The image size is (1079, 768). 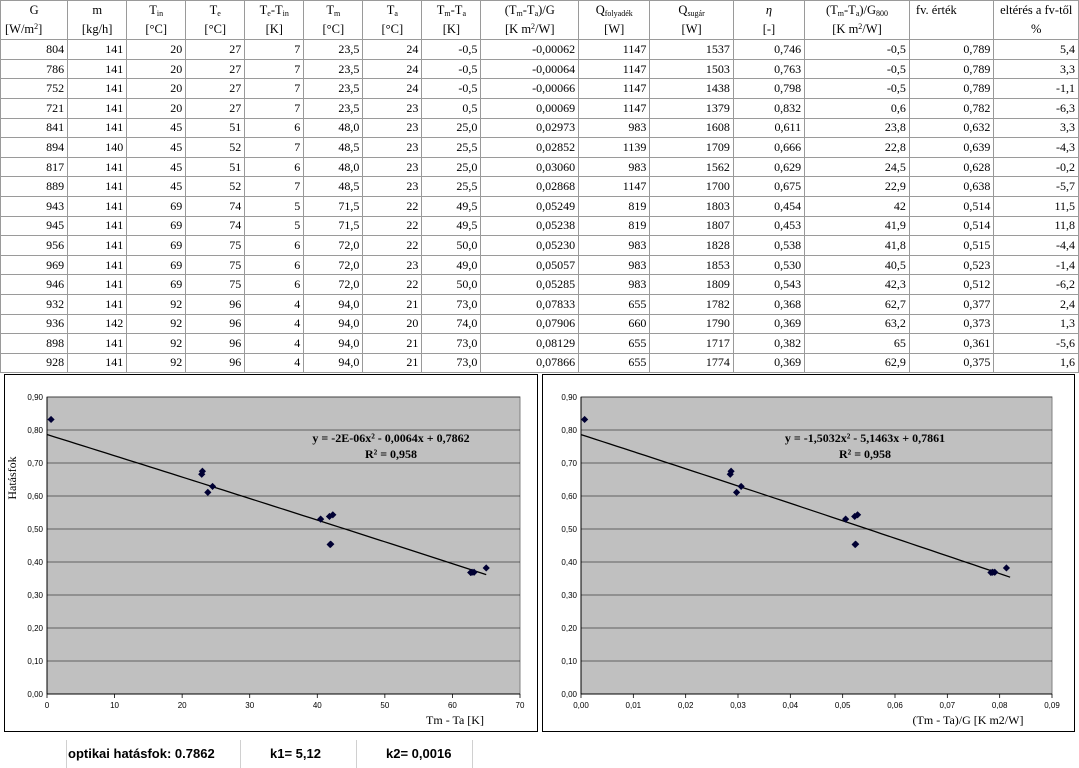 I want to click on header-eta: η, so click(x=769, y=10).